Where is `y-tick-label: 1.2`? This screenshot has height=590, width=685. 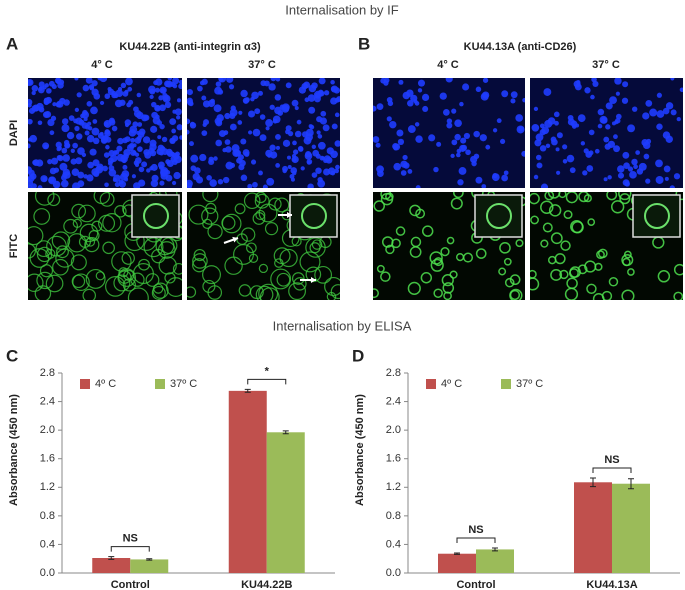 y-tick-label: 1.2 is located at coordinates (393, 487).